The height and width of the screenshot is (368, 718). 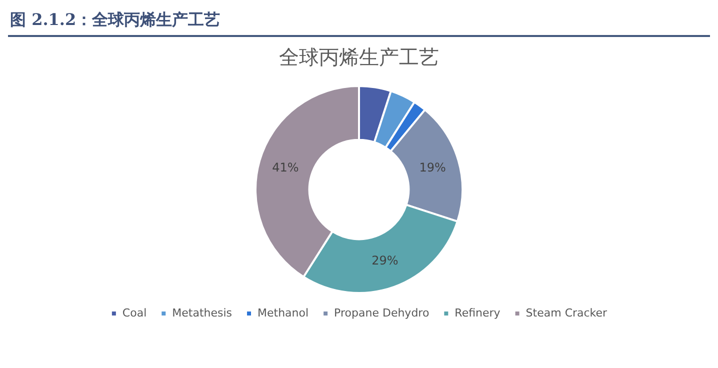 I want to click on data-label: 41%, so click(x=285, y=167).